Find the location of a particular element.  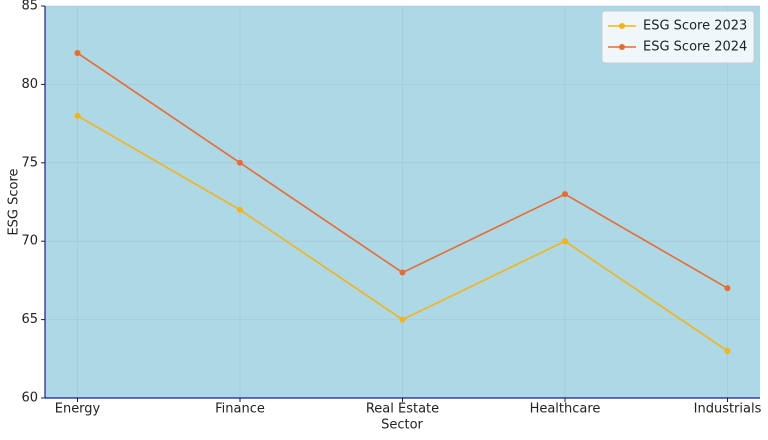

x-tick-label: Finance is located at coordinates (240, 409).